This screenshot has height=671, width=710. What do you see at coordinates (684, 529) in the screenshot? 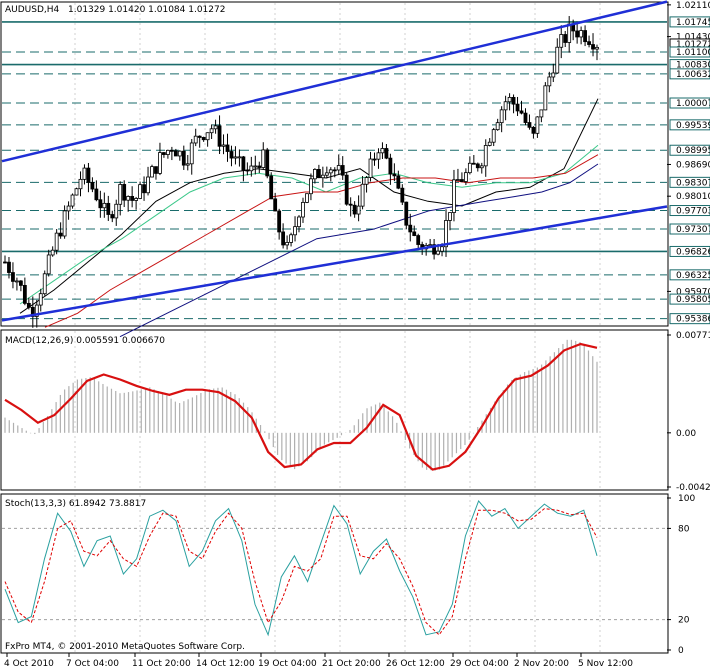
I see `stoch-tick-label: 80` at bounding box center [684, 529].